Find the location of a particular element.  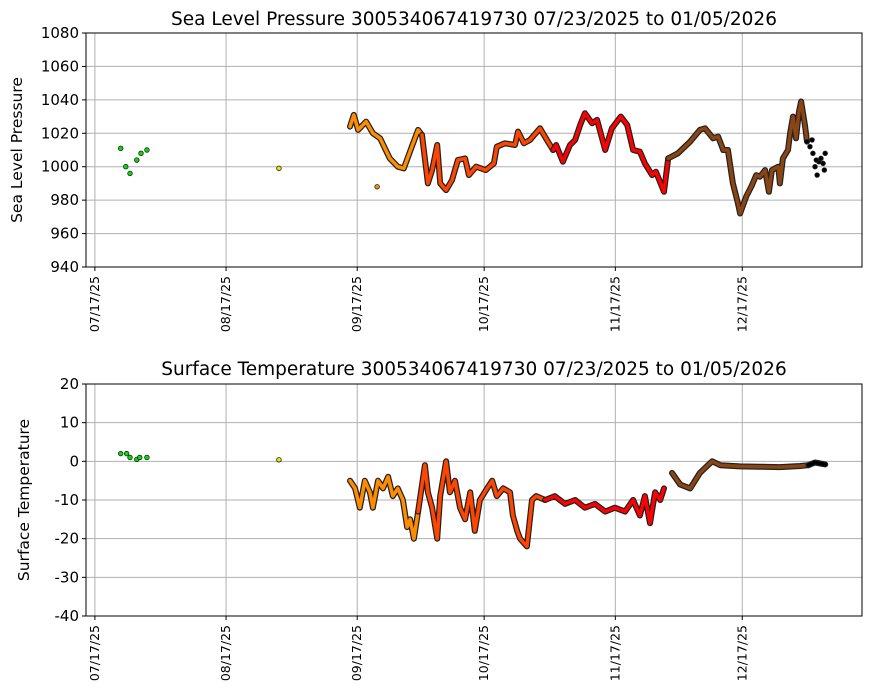

y-tick-label: 940 is located at coordinates (64, 267).